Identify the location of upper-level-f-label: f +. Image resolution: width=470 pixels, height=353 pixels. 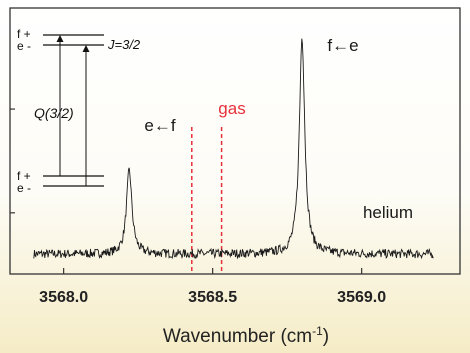
(24, 34).